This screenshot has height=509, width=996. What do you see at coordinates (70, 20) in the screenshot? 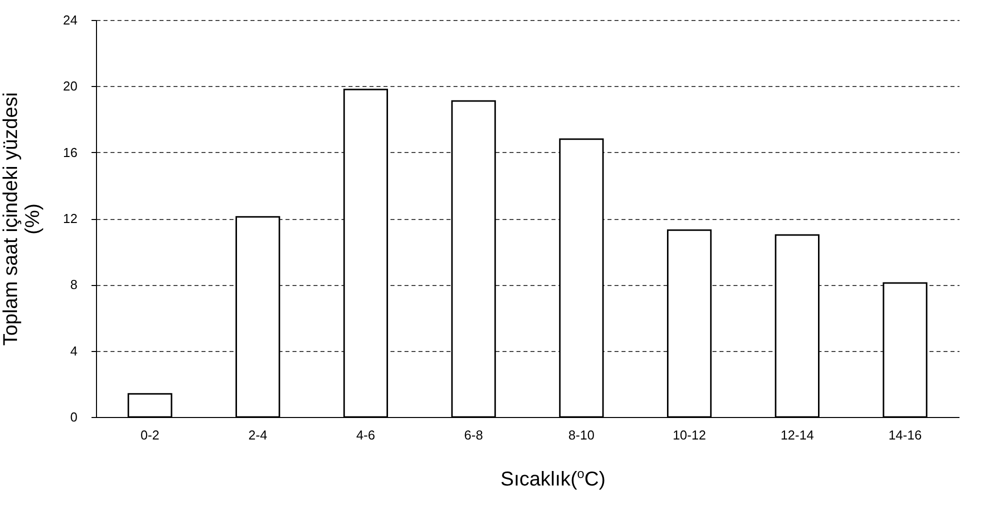
I see `y-tick-label: 24` at bounding box center [70, 20].